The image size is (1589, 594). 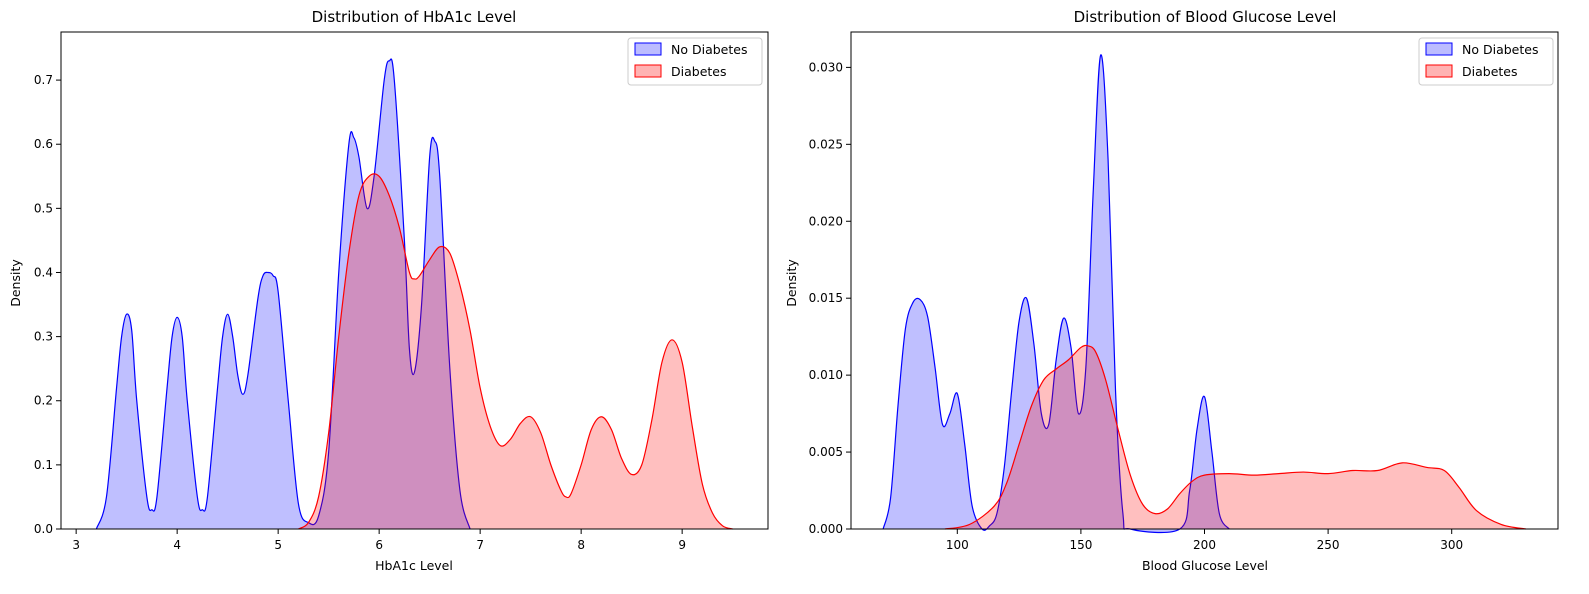 I want to click on y-tick-label: 0.4, so click(x=43, y=272).